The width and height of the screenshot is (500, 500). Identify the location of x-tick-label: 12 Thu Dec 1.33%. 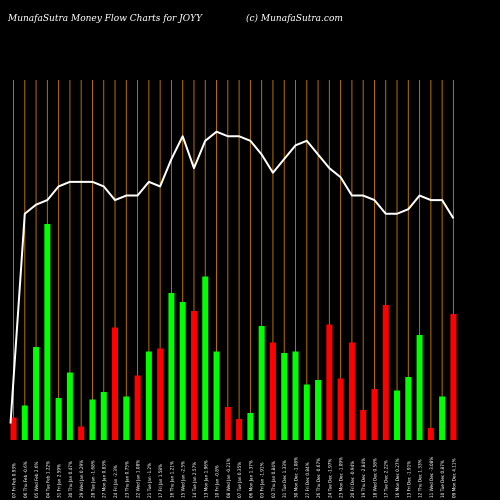
(420, 478).